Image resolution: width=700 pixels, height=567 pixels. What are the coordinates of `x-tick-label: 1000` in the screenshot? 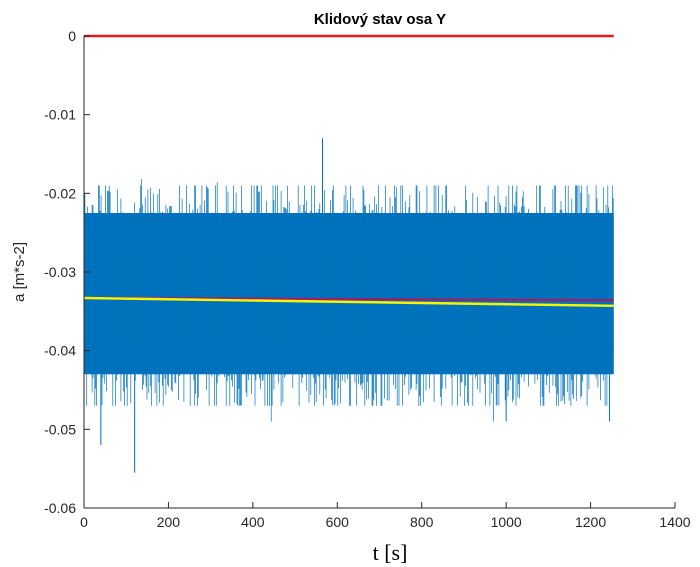 It's located at (506, 522).